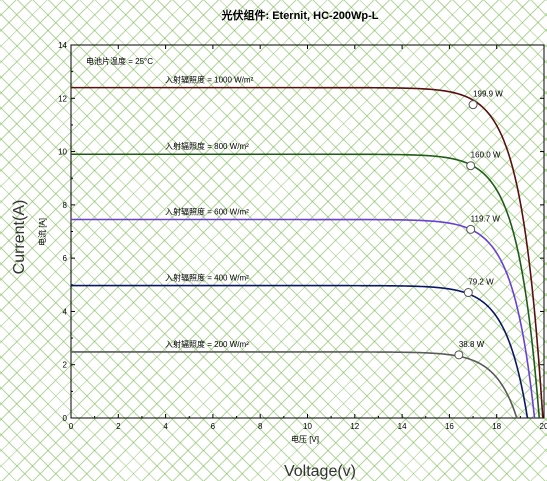 The image size is (547, 481). Describe the element at coordinates (486, 155) in the screenshot. I see `mpp-power-label: 160.0 W` at that location.